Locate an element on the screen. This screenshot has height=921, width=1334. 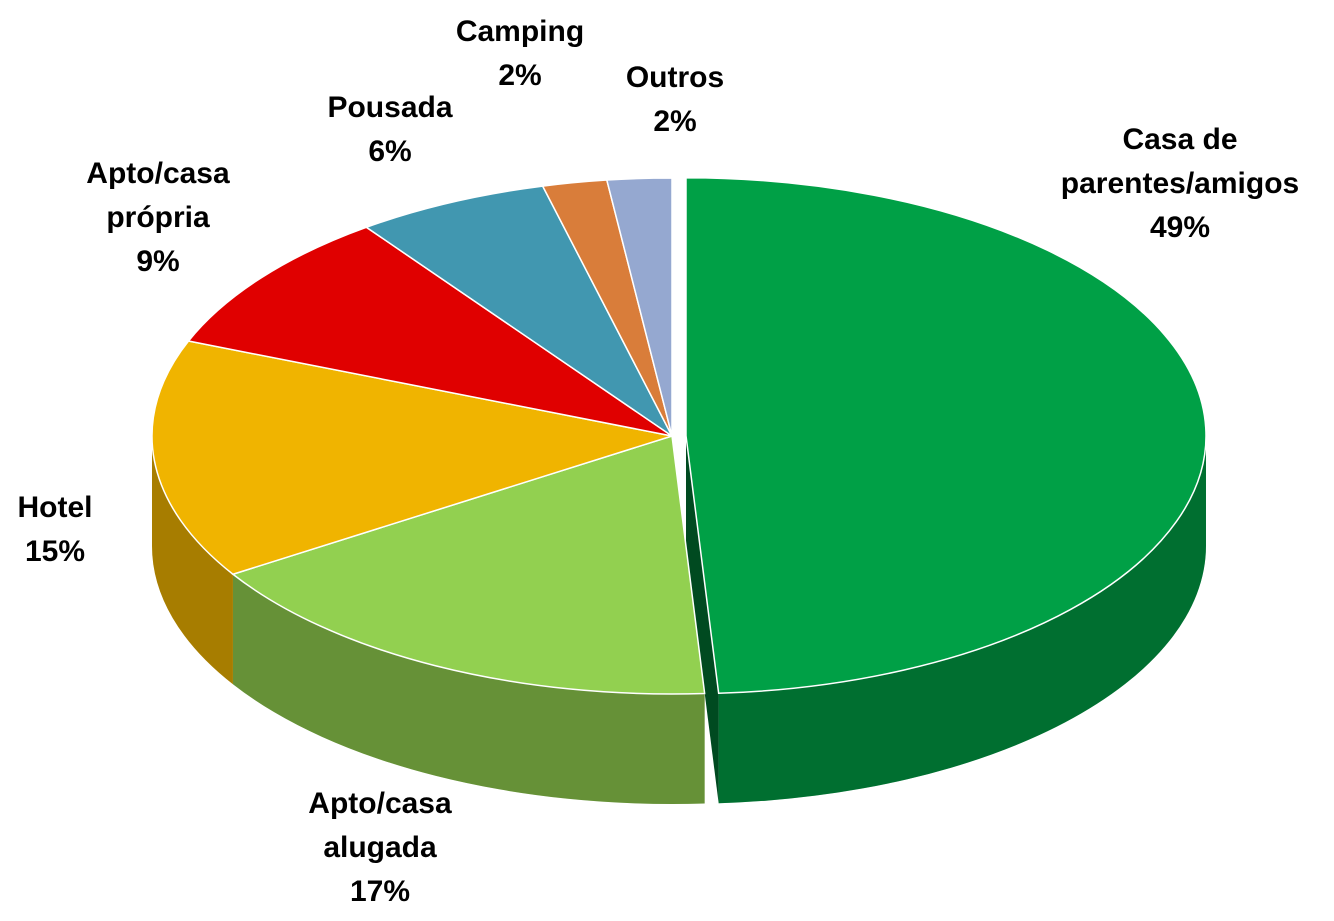
slice-label: Apto/casa alugada 17% is located at coordinates (380, 848).